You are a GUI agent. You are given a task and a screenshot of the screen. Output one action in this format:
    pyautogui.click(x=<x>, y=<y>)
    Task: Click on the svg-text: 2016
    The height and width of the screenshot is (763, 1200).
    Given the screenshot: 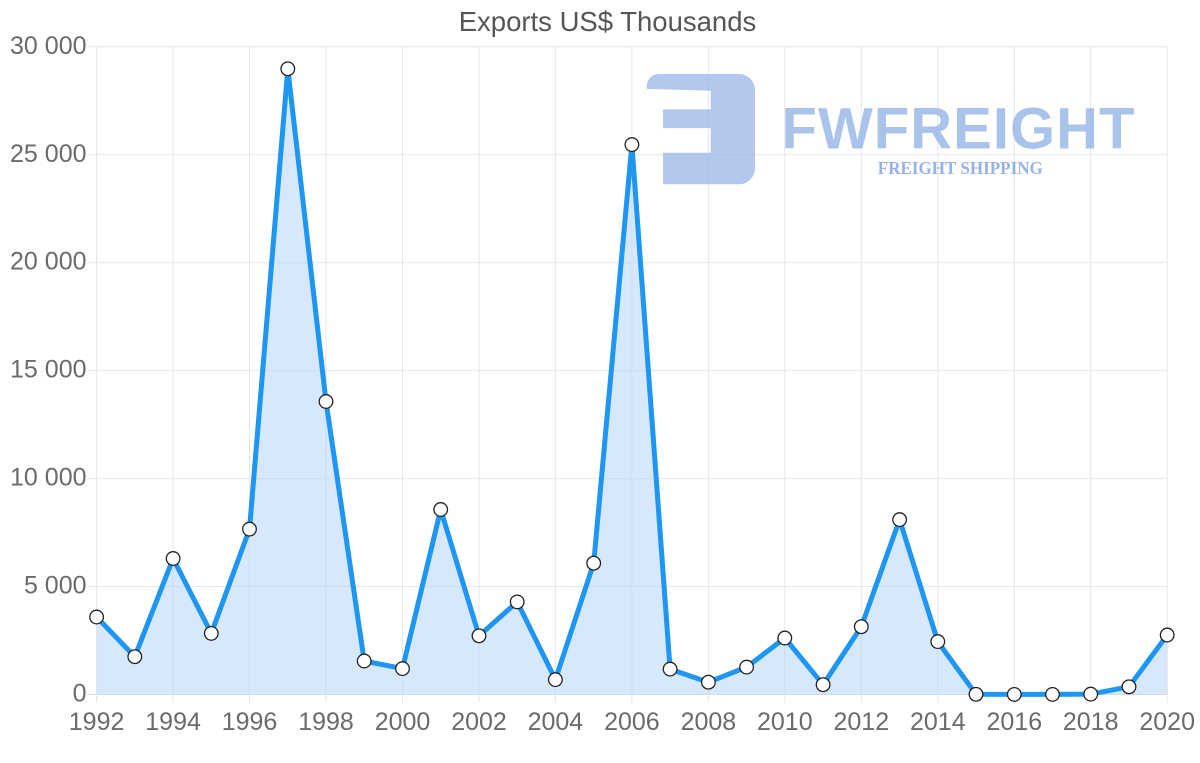 What is the action you would take?
    pyautogui.click(x=1014, y=722)
    